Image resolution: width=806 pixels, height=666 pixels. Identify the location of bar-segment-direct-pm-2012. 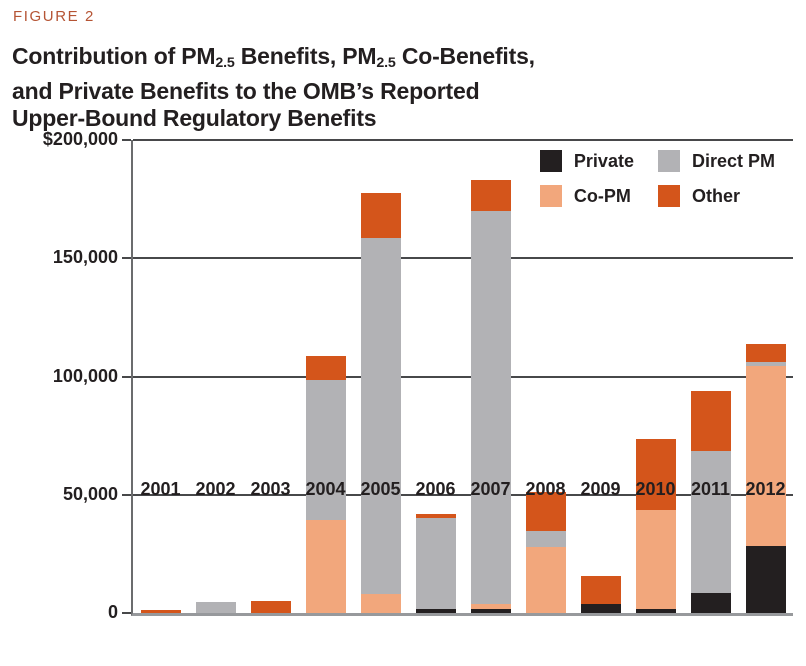
(765, 364).